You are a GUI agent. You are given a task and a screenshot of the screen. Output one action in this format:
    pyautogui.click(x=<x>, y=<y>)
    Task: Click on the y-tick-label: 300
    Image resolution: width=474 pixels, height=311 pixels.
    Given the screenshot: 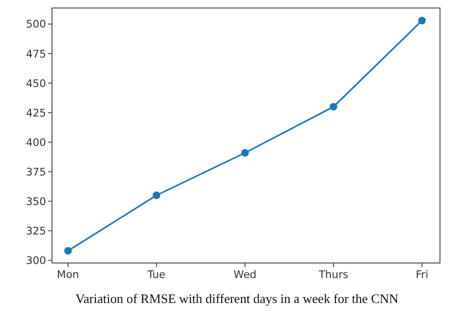 What is the action you would take?
    pyautogui.click(x=36, y=260)
    